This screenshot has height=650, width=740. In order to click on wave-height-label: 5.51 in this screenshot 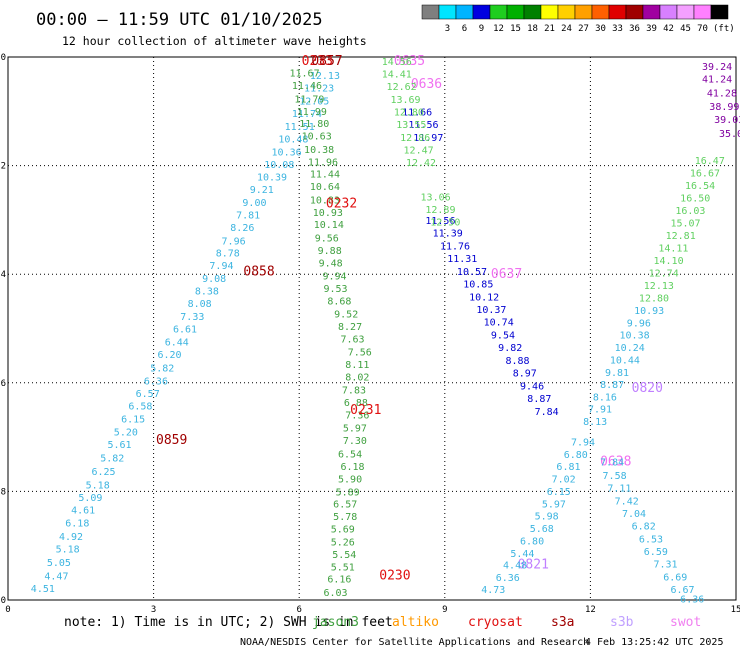, I will do `click(343, 567)`.